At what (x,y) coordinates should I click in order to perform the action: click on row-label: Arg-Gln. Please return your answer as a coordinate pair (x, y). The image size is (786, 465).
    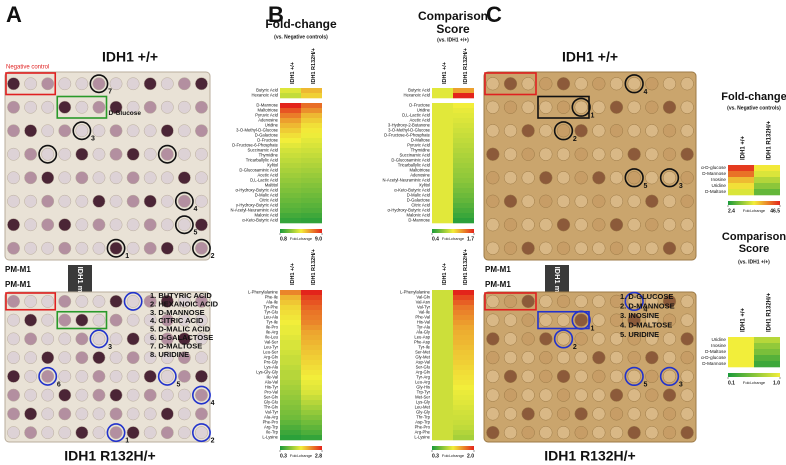
    Looking at the image, I should click on (423, 372).